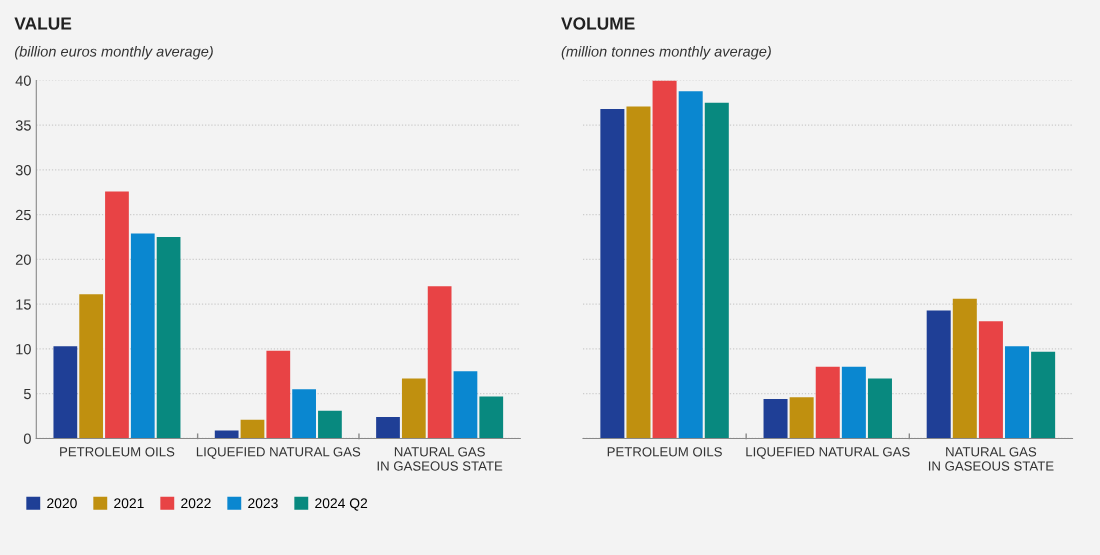 The height and width of the screenshot is (555, 1100). What do you see at coordinates (27, 394) in the screenshot?
I see `y-tick-label: 5` at bounding box center [27, 394].